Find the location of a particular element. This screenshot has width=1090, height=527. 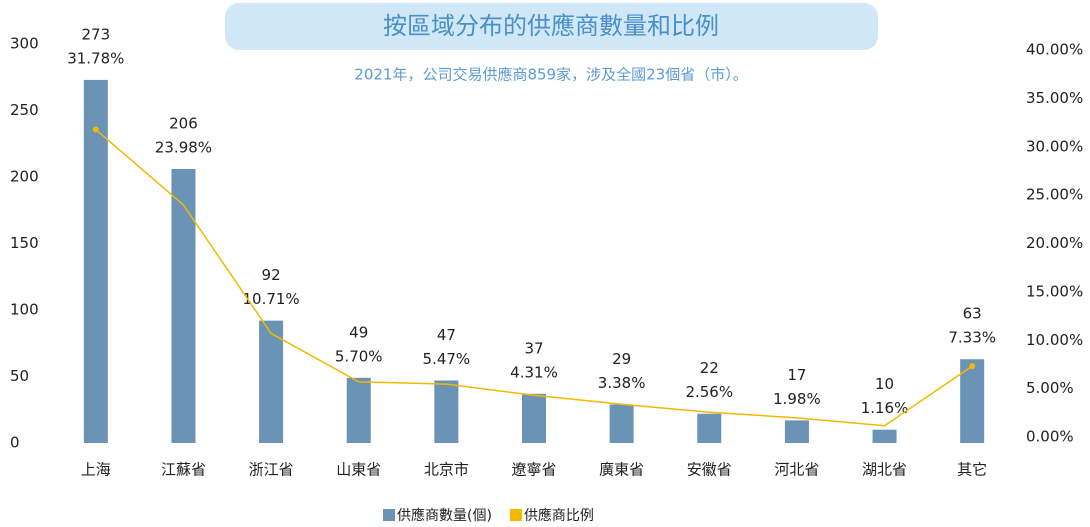

bar-value-label: 29 is located at coordinates (621, 359).